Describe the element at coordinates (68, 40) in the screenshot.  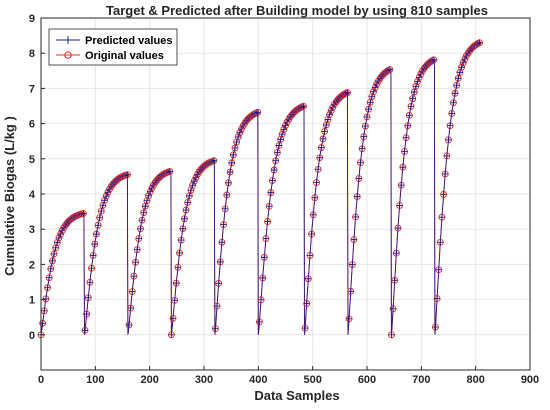
I see `legend-predicted-marker` at that location.